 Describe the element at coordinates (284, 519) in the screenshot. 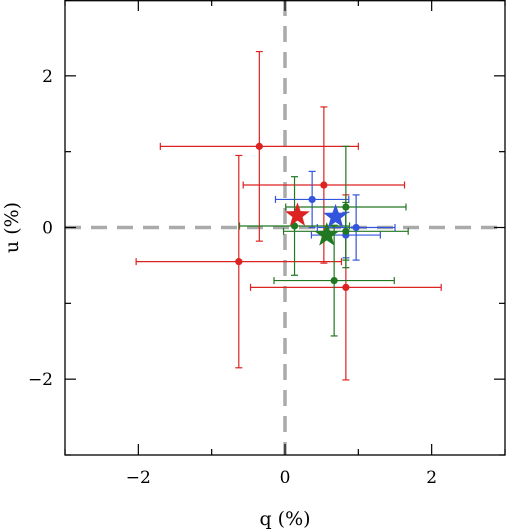

I see `x-axis-label: q (%)` at that location.